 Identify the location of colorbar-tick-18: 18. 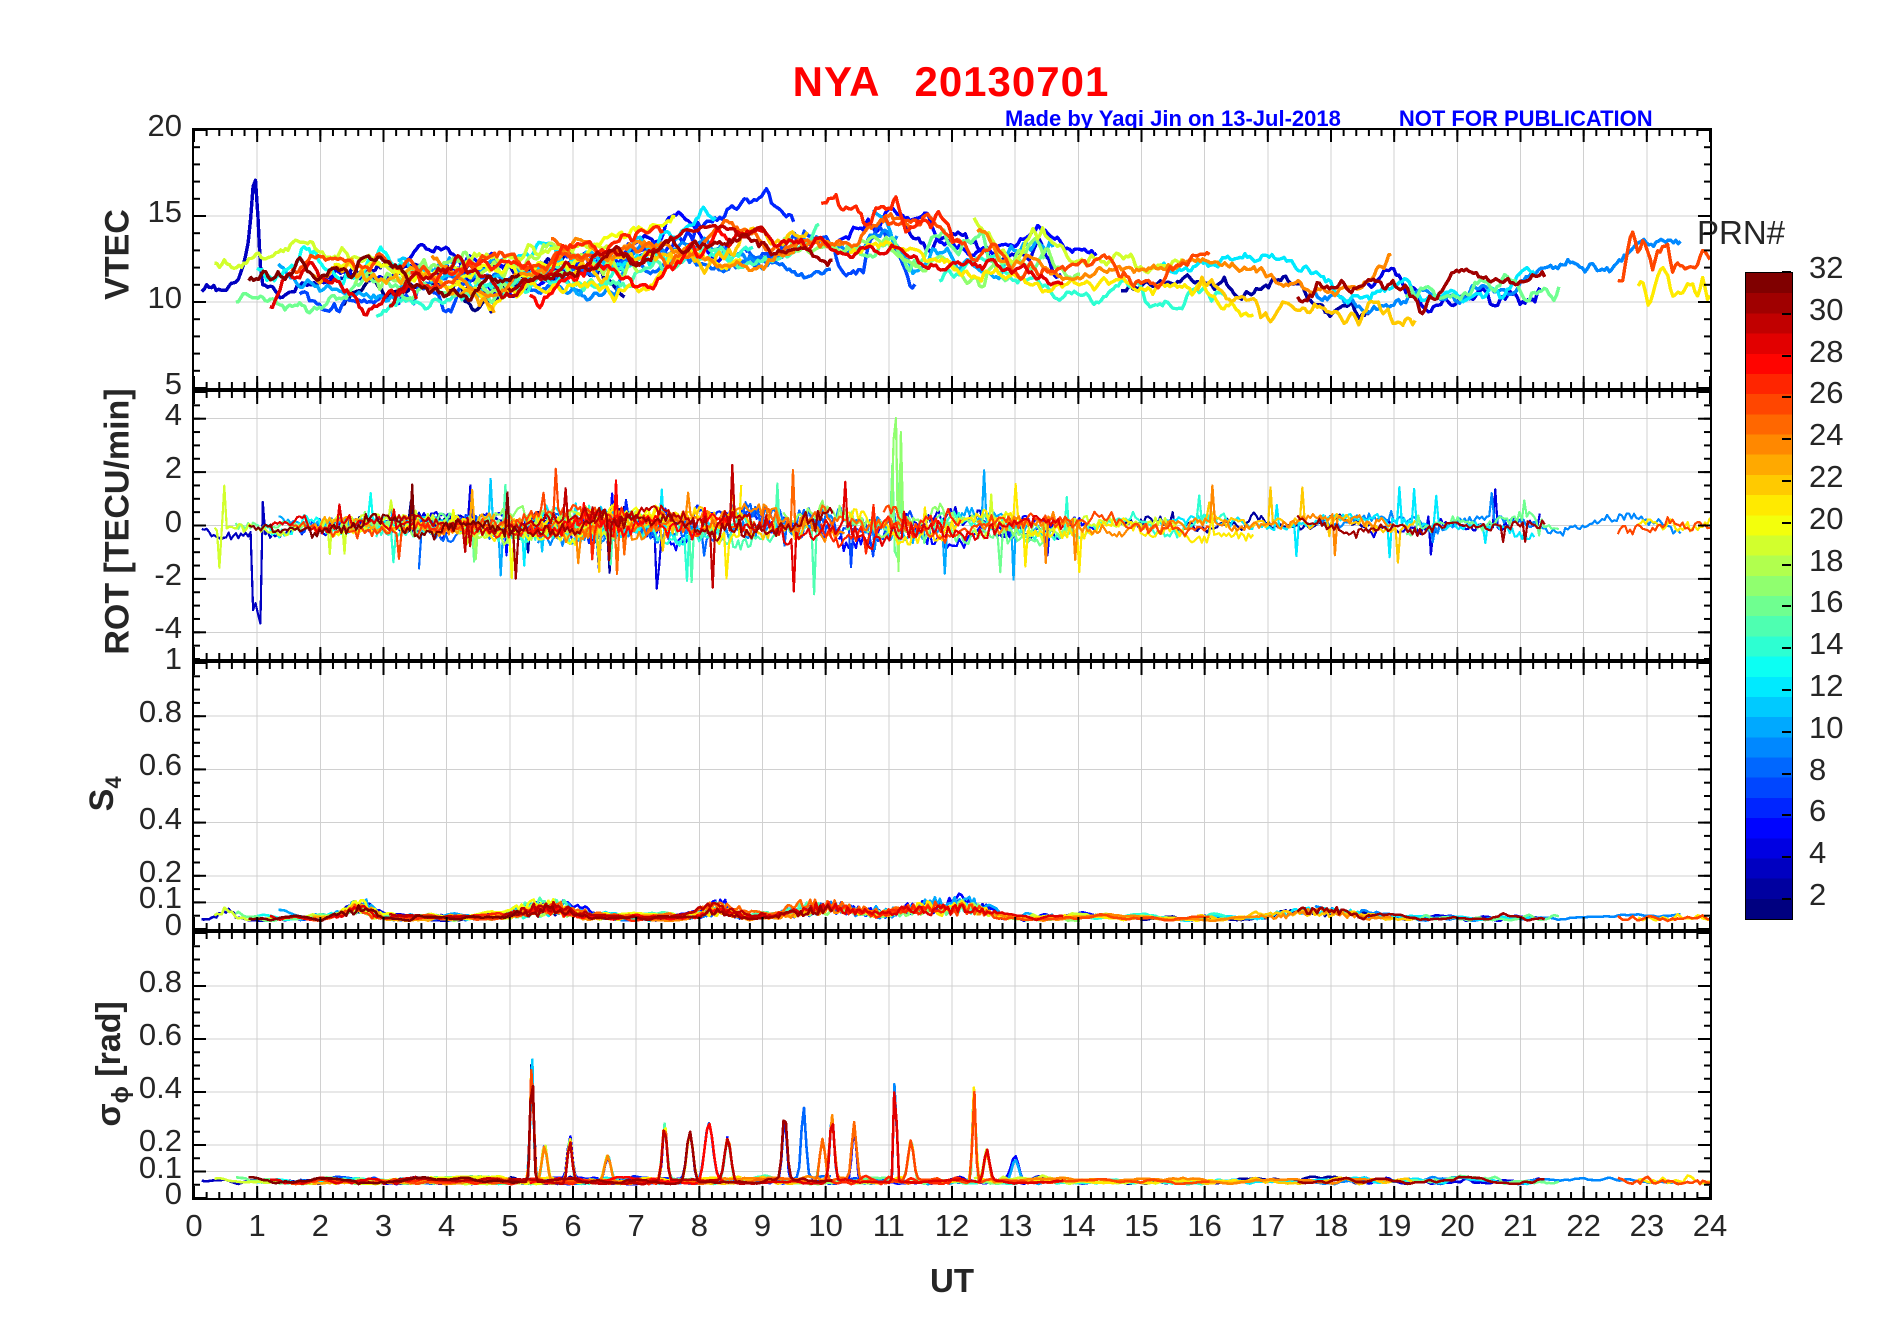
(1826, 560).